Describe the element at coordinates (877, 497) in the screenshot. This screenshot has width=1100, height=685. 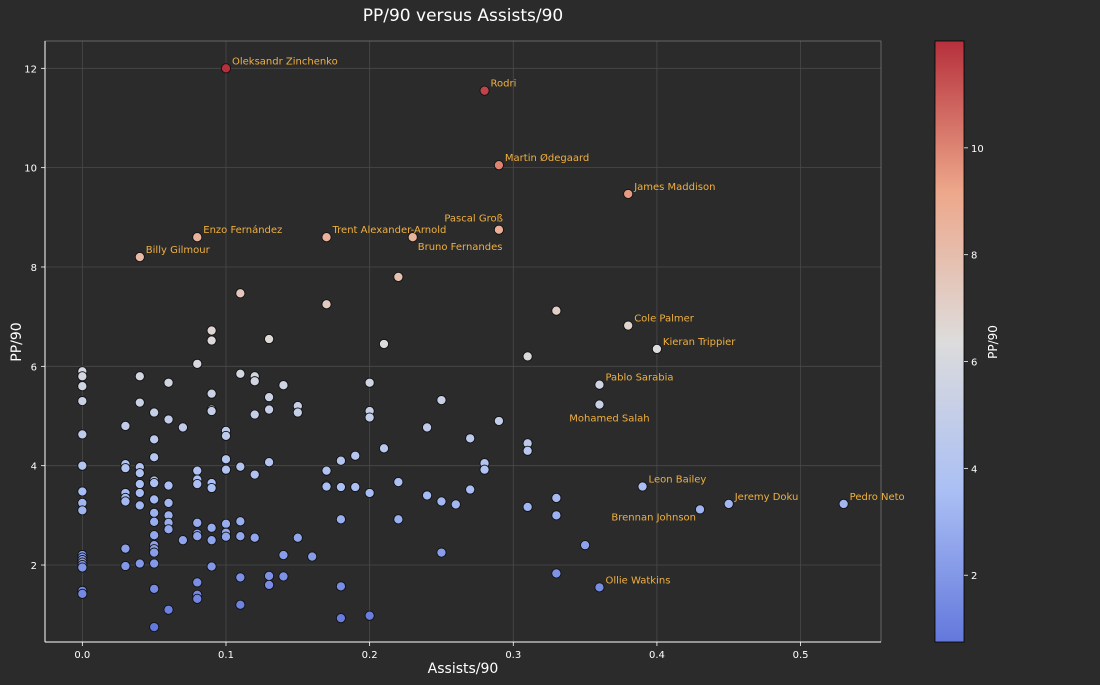
I see `point-label: Pedro Neto` at that location.